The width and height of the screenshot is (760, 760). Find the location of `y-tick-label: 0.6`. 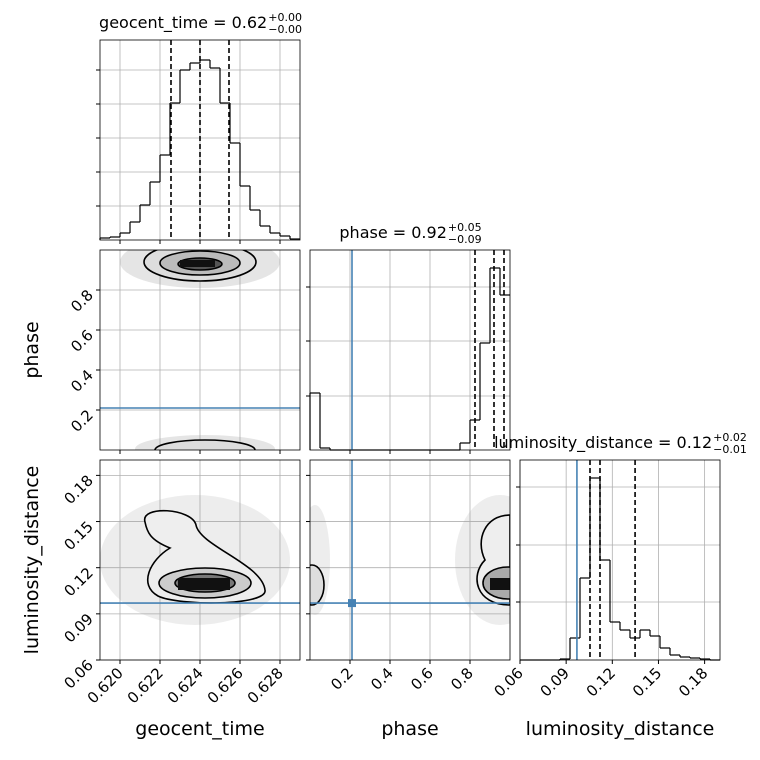

y-tick-label: 0.6 is located at coordinates (82, 341).